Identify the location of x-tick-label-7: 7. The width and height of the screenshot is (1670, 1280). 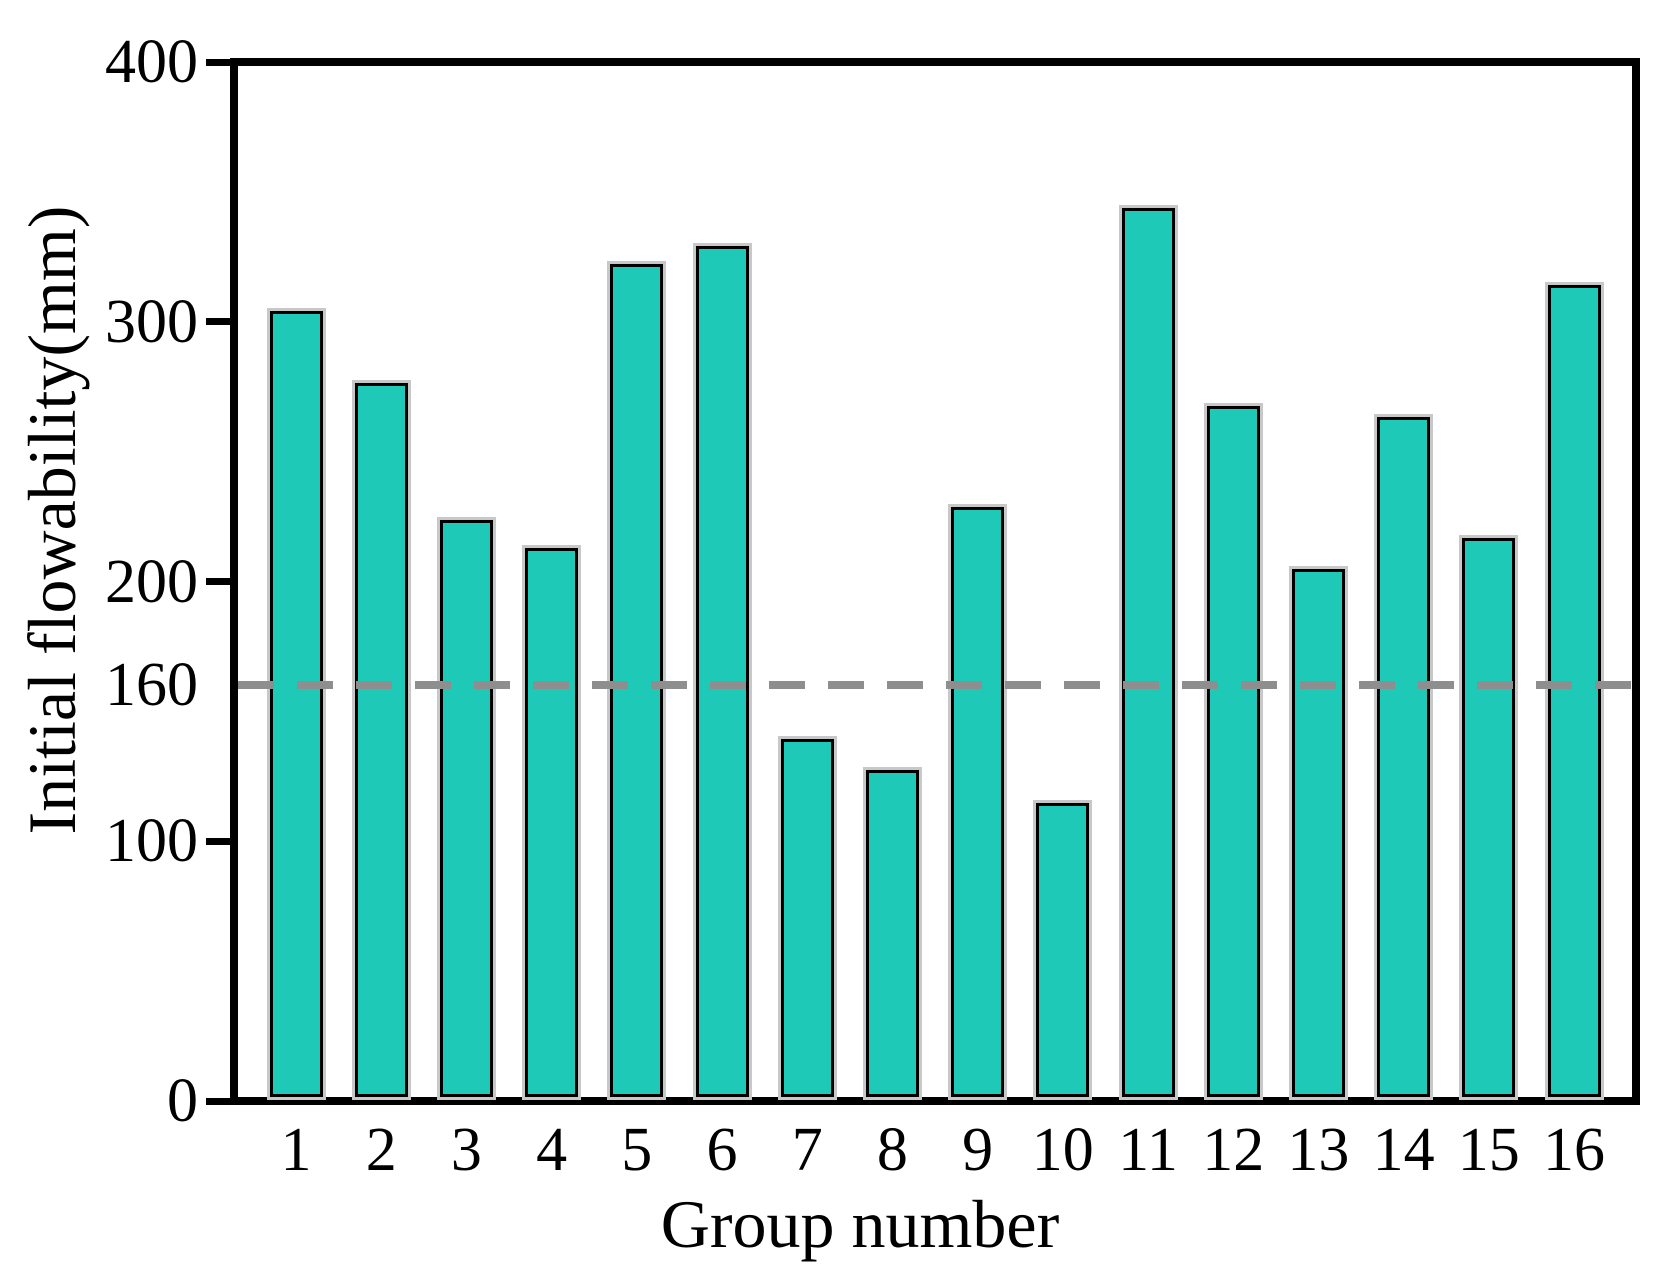
(807, 1150).